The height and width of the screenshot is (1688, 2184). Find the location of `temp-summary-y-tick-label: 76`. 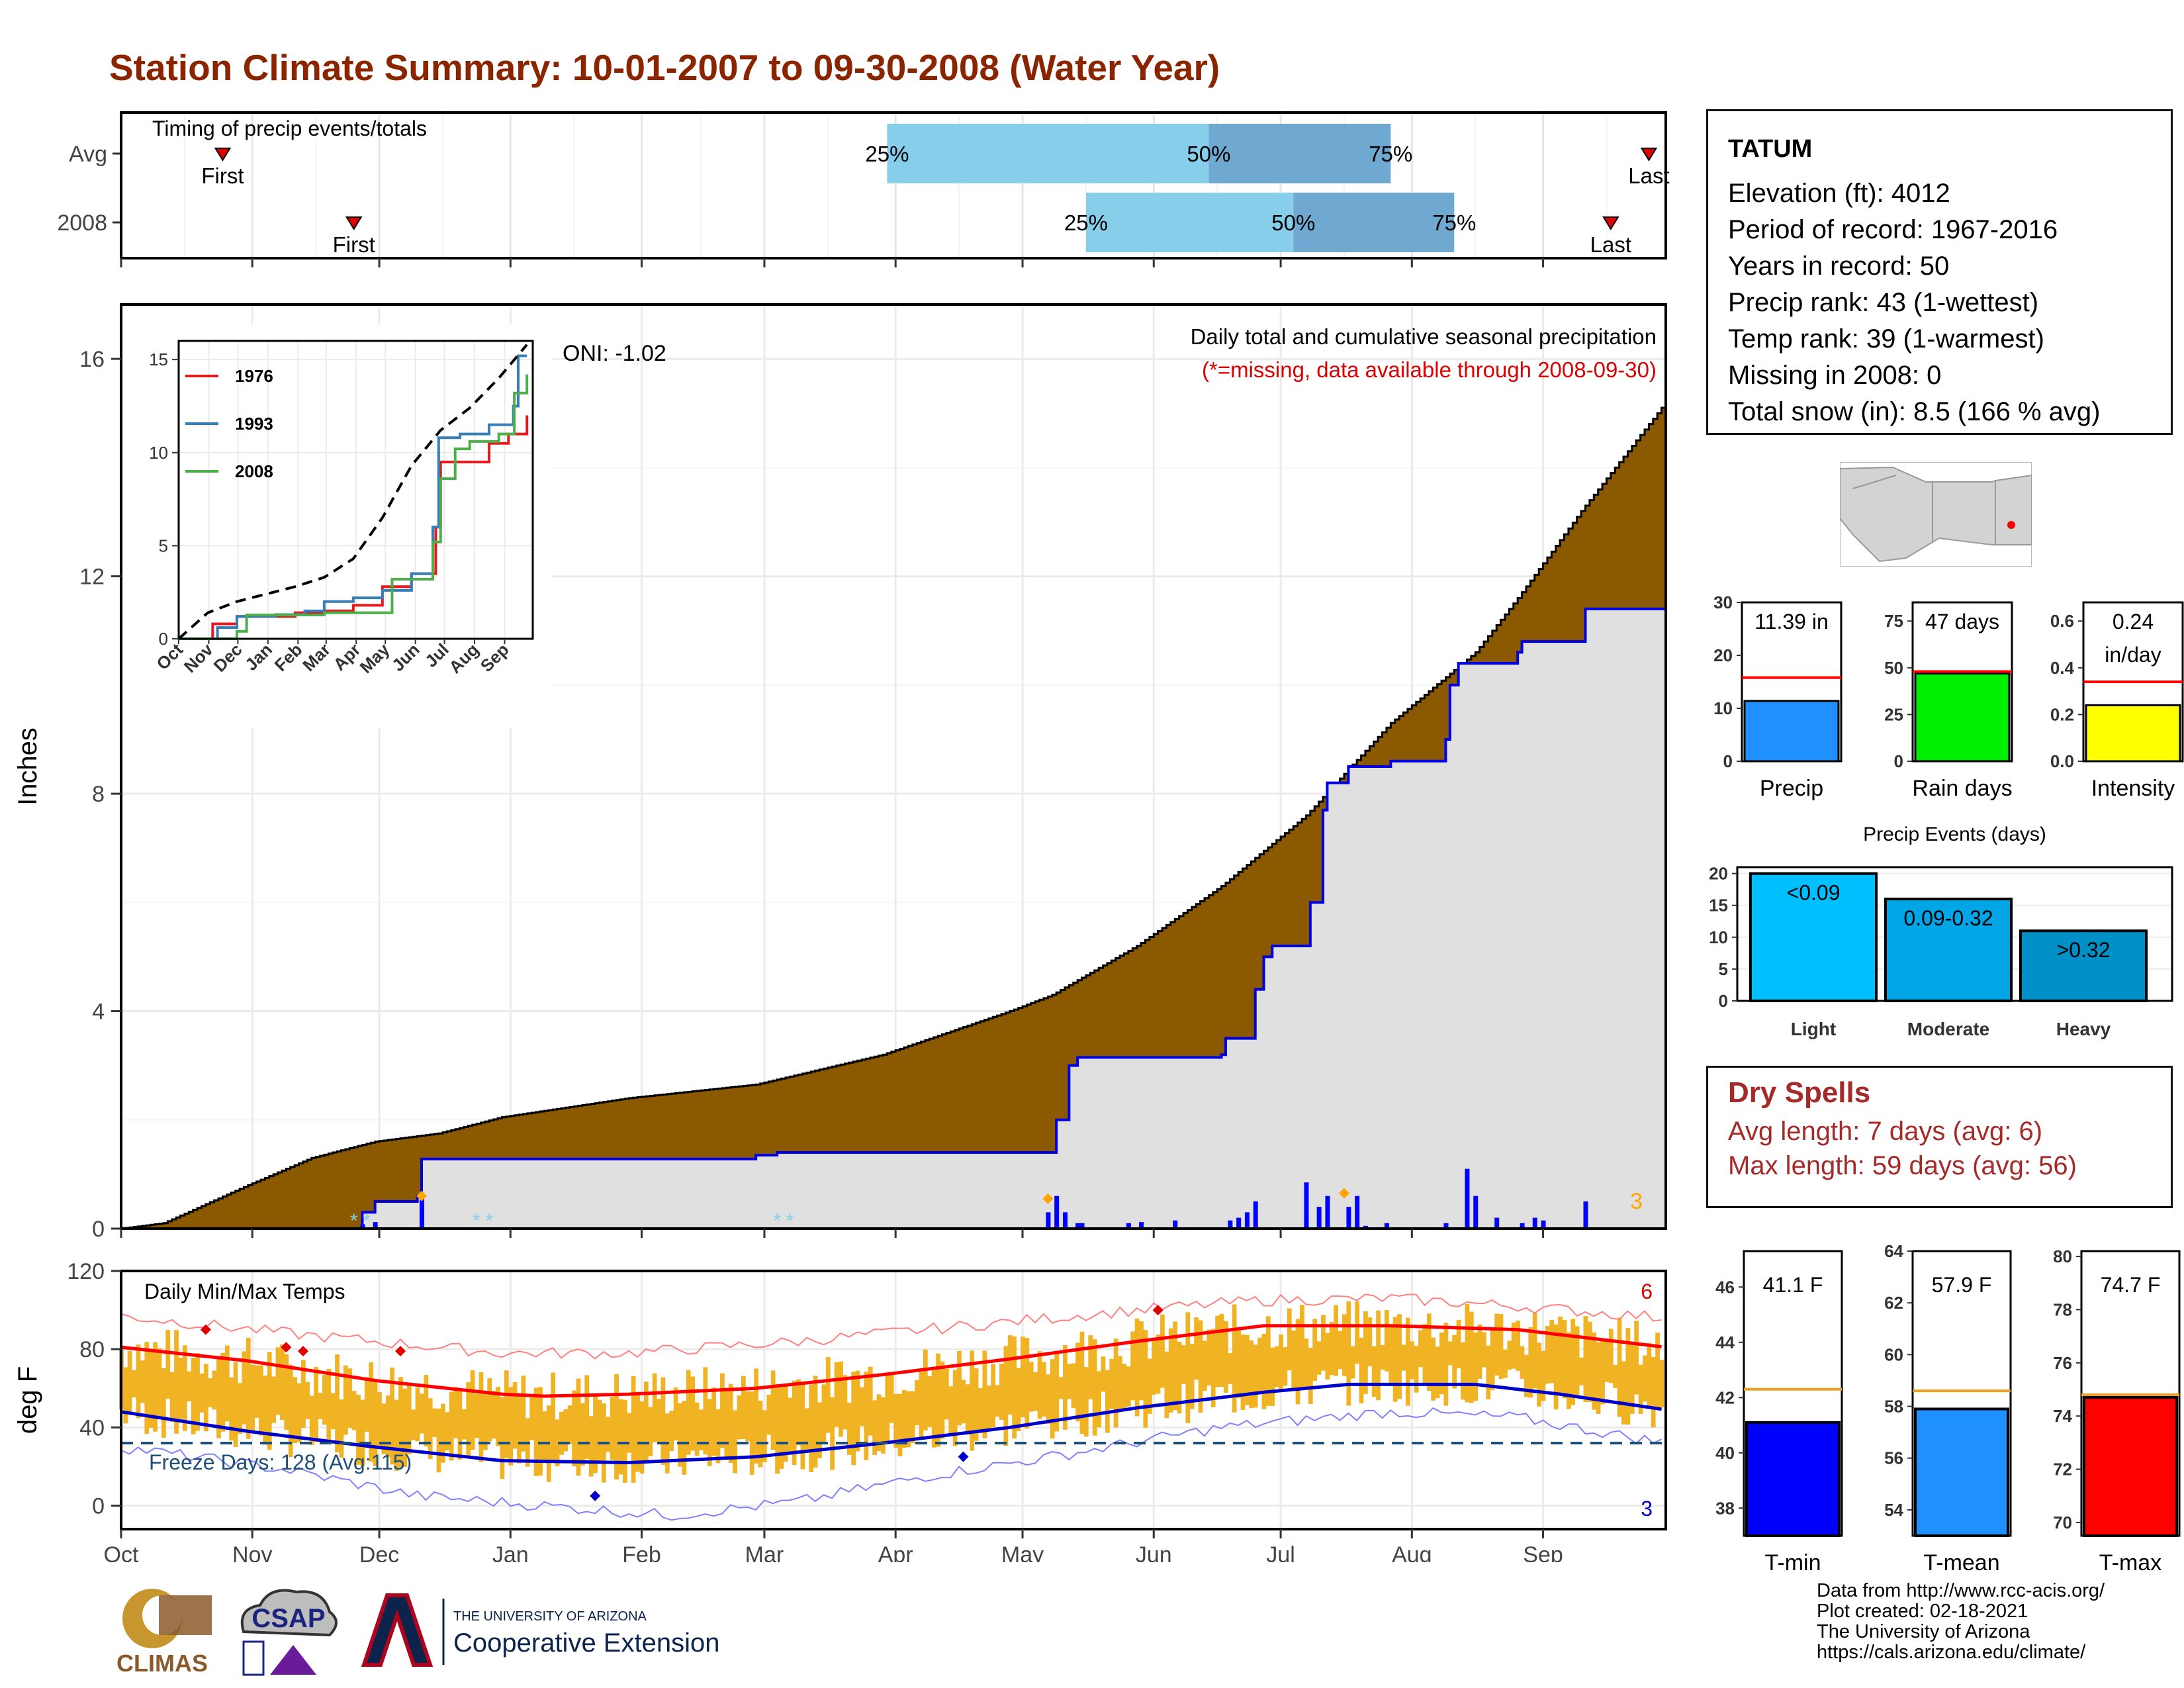

temp-summary-y-tick-label: 76 is located at coordinates (2062, 1363).